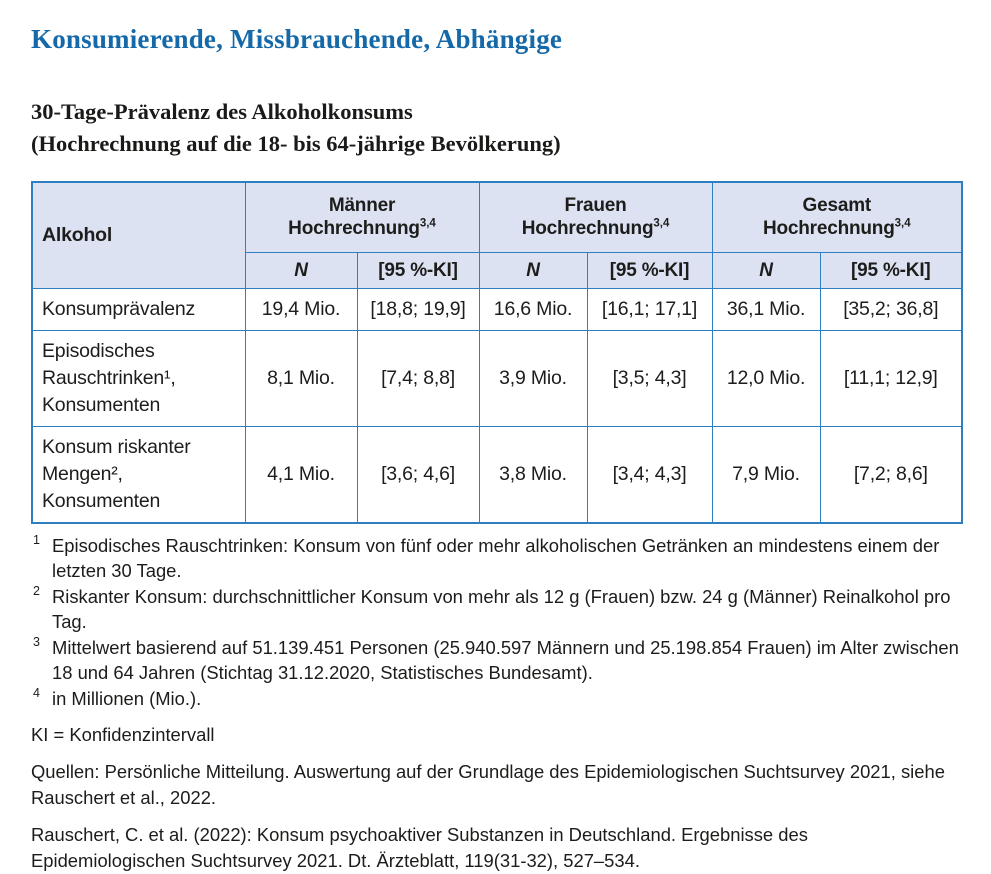  I want to click on header-group-gesamt: Gesamt Hochrechnung3,4, so click(837, 217).